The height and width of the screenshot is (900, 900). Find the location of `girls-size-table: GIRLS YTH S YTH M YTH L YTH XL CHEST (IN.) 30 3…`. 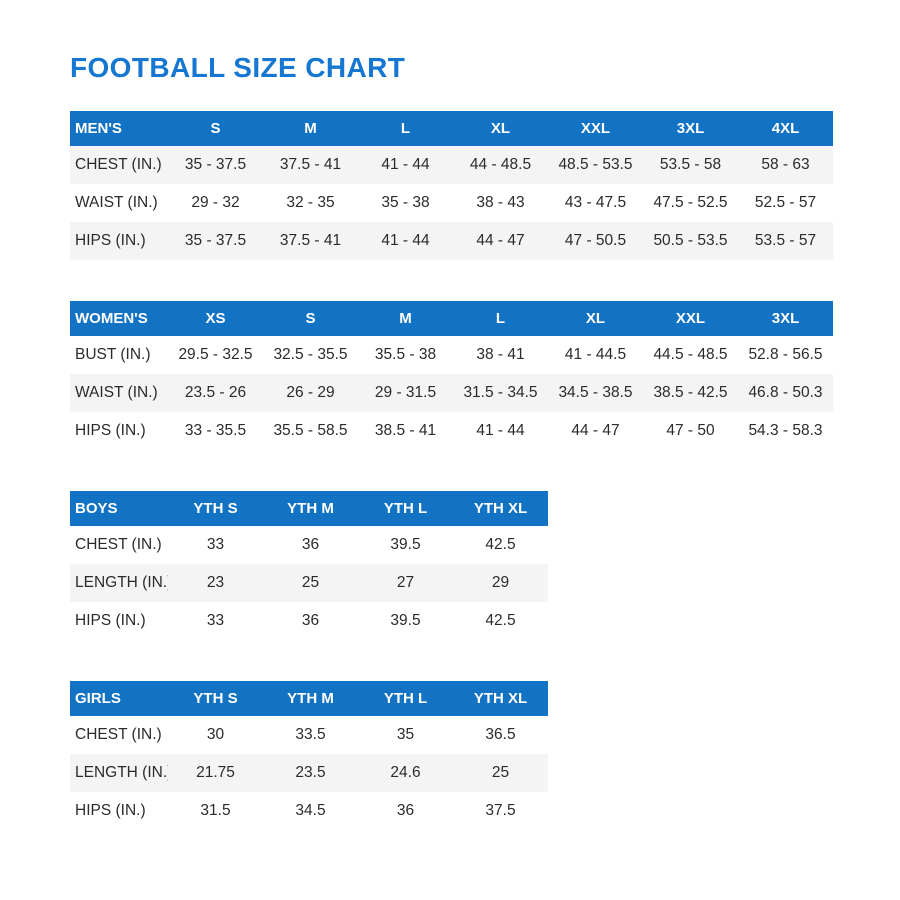

girls-size-table: GIRLS YTH S YTH M YTH L YTH XL CHEST (IN.) 30 3… is located at coordinates (309, 755).